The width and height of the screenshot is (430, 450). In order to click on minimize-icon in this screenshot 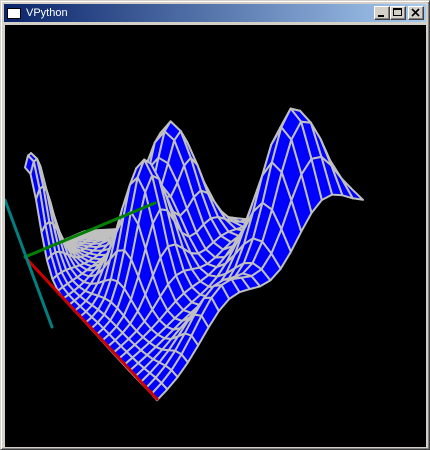, I will do `click(381, 16)`.